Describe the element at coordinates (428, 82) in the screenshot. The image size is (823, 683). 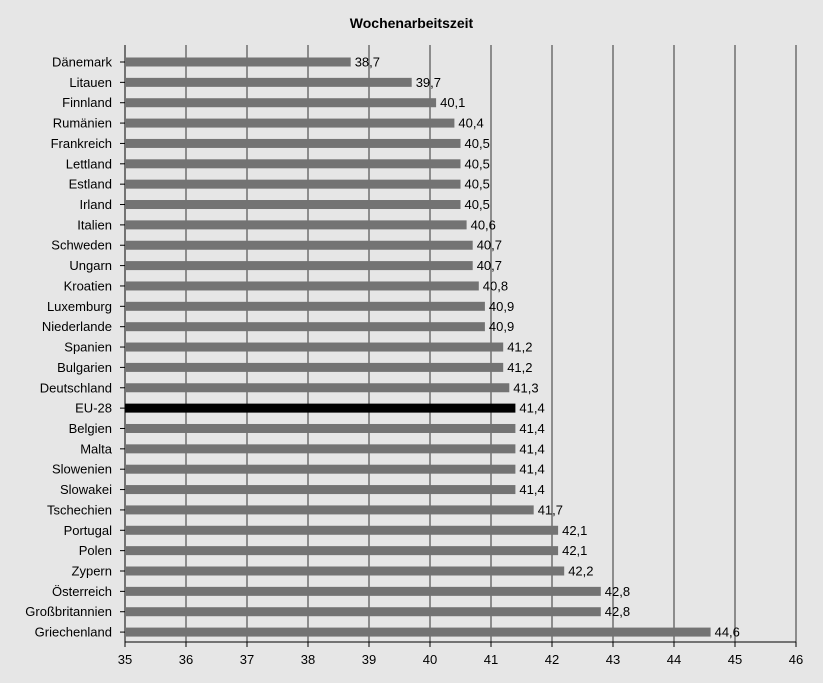
I see `data-label: 39,7` at that location.